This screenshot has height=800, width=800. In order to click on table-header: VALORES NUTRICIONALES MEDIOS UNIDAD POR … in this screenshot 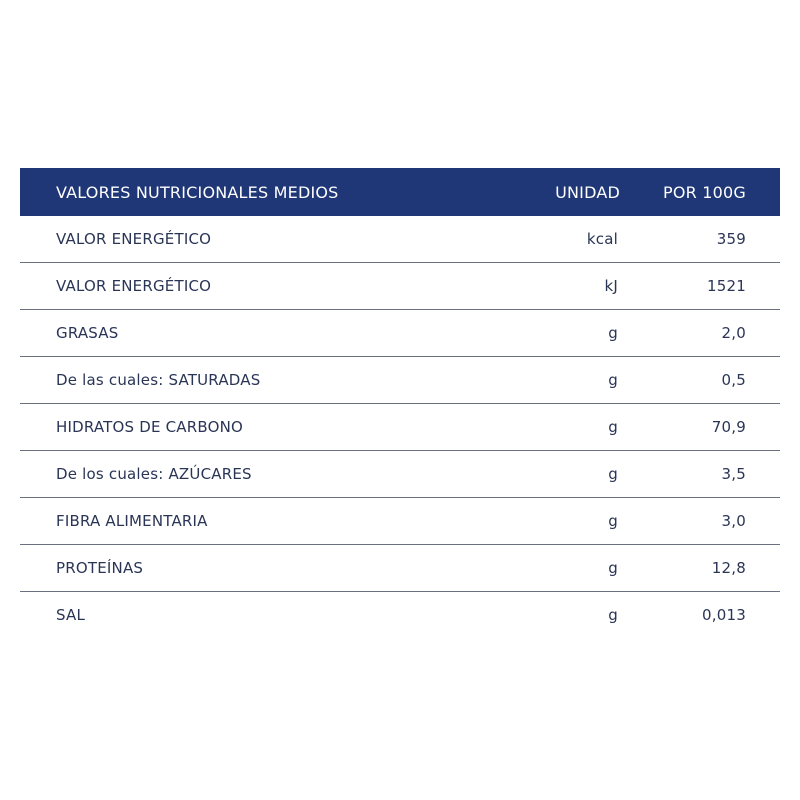, I will do `click(400, 192)`.